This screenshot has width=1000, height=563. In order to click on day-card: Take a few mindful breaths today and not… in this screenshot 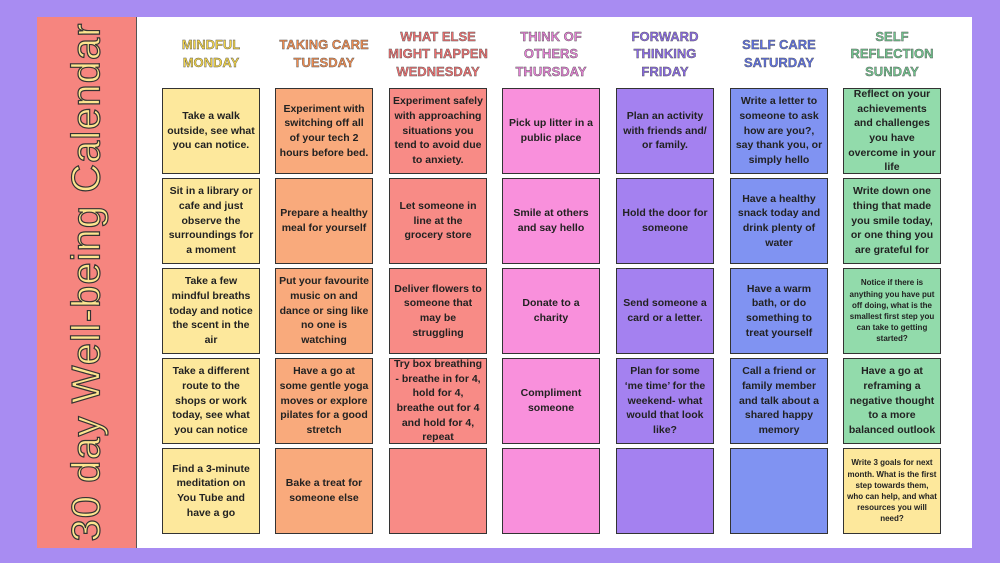, I will do `click(211, 311)`.